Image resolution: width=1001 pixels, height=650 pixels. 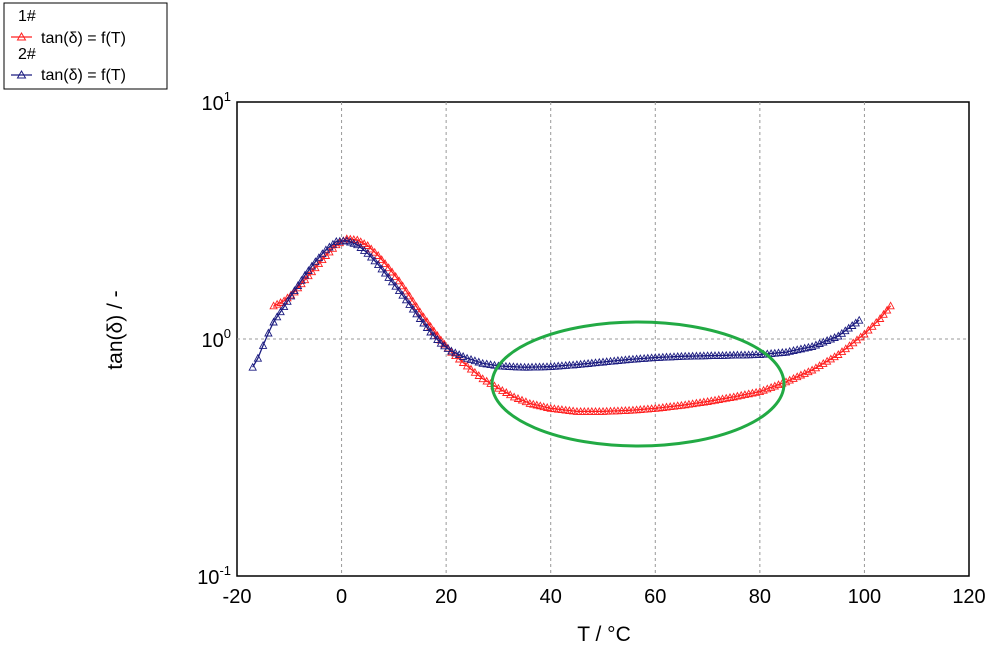 What do you see at coordinates (21, 36) in the screenshot?
I see `legend-series-1-marker` at bounding box center [21, 36].